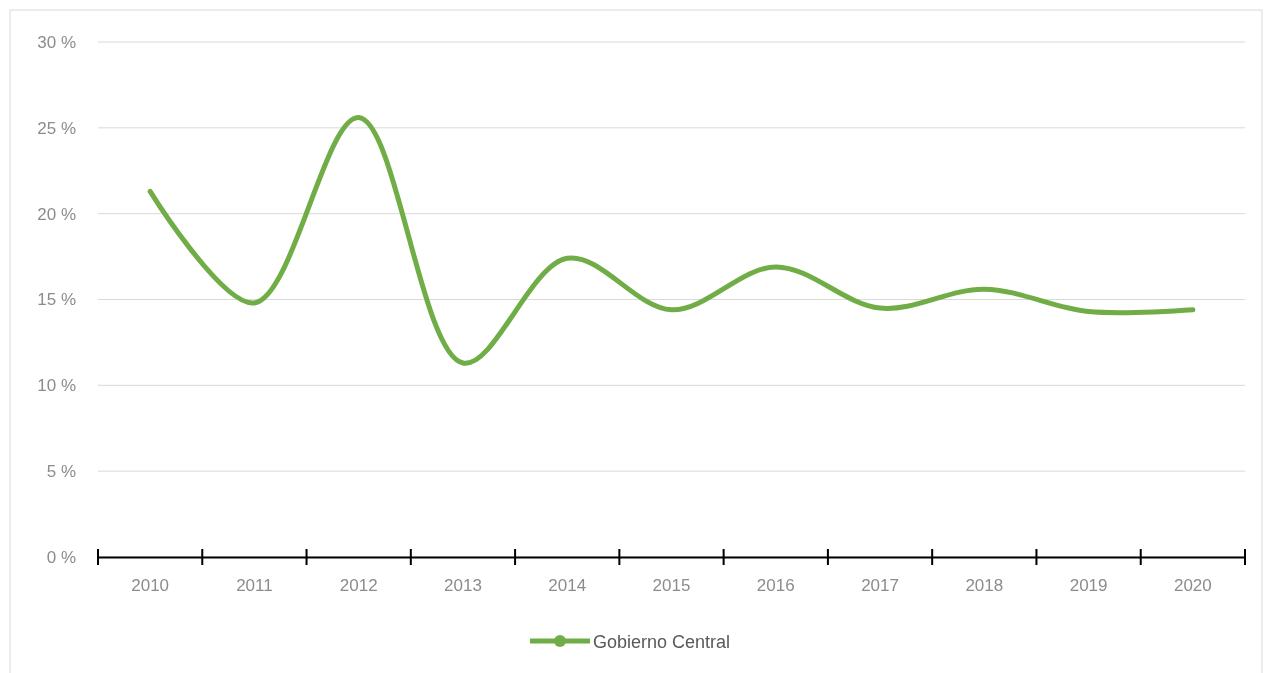 Image resolution: width=1264 pixels, height=673 pixels. What do you see at coordinates (254, 586) in the screenshot?
I see `x-tick-label: 2011` at bounding box center [254, 586].